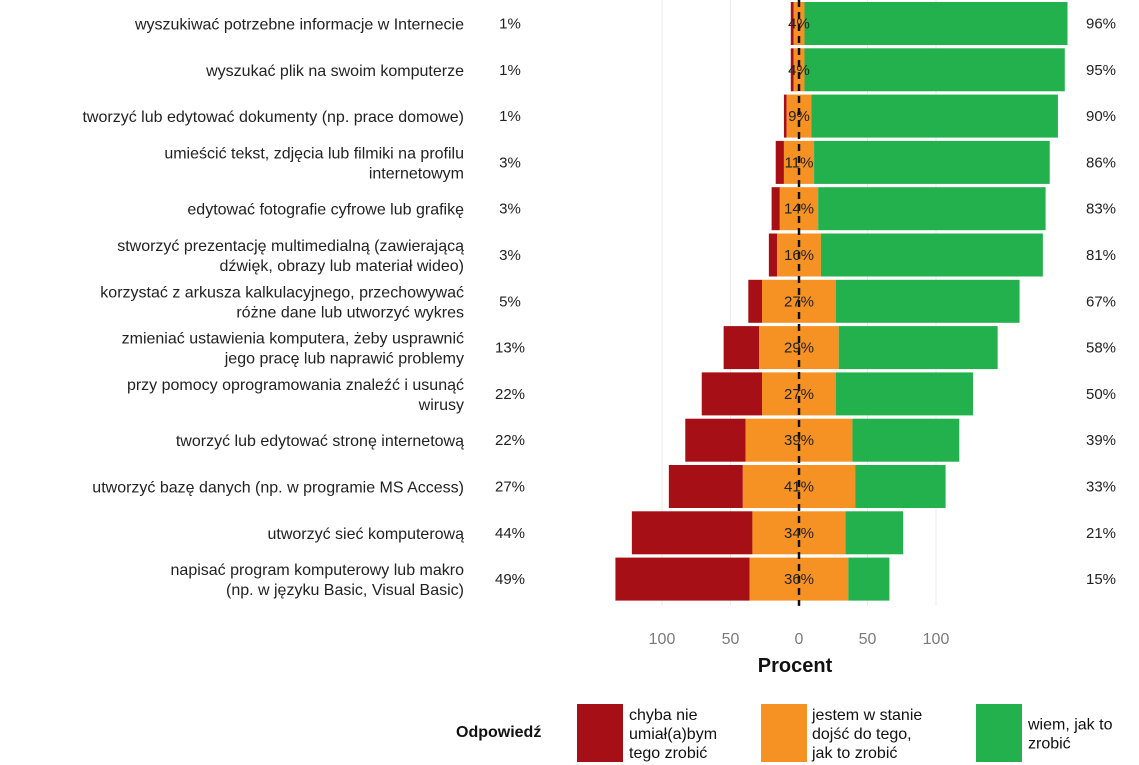 The width and height of the screenshot is (1139, 765). I want to click on percent-label-positive: 15%, so click(1101, 579).